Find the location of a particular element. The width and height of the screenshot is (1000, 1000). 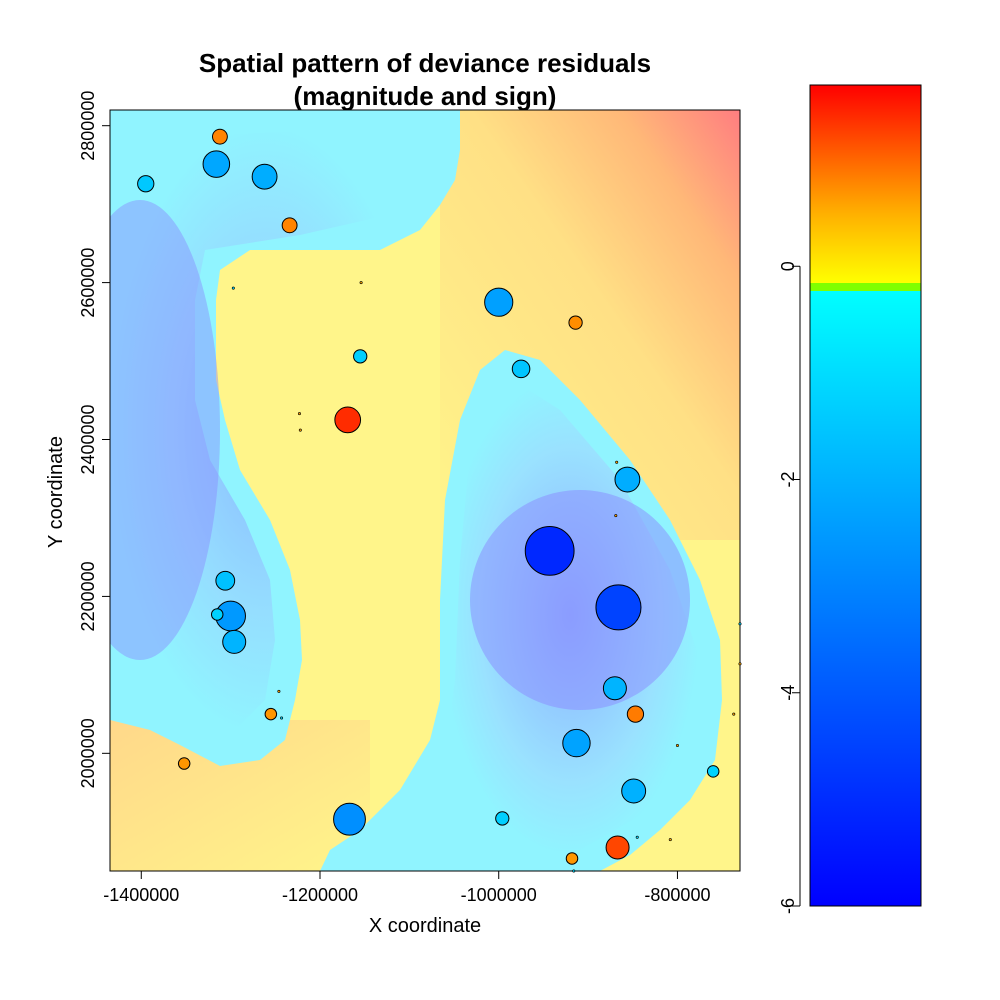

colorbar-tick-label: -6 is located at coordinates (788, 906).